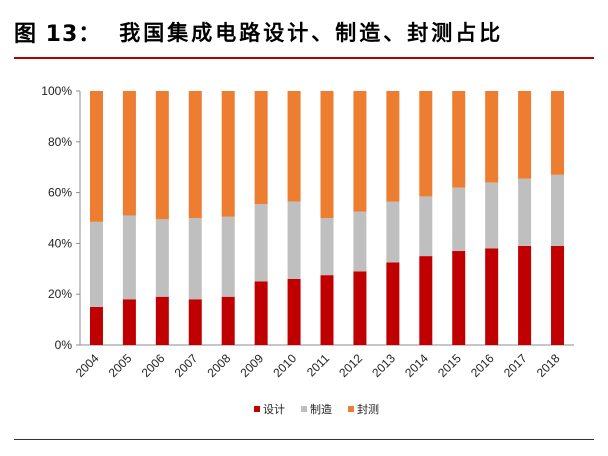 This screenshot has height=456, width=608. What do you see at coordinates (304, 58) in the screenshot?
I see `title-underline` at bounding box center [304, 58].